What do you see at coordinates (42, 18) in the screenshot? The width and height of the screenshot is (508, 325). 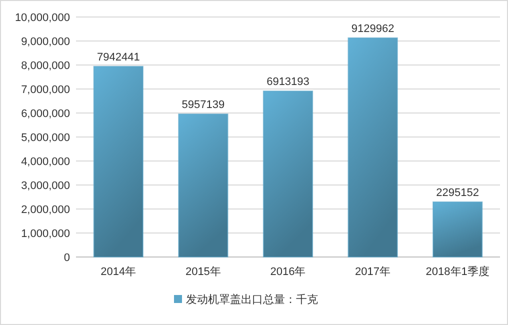 I see `y-tick-label: 10,000,000` at bounding box center [42, 18].